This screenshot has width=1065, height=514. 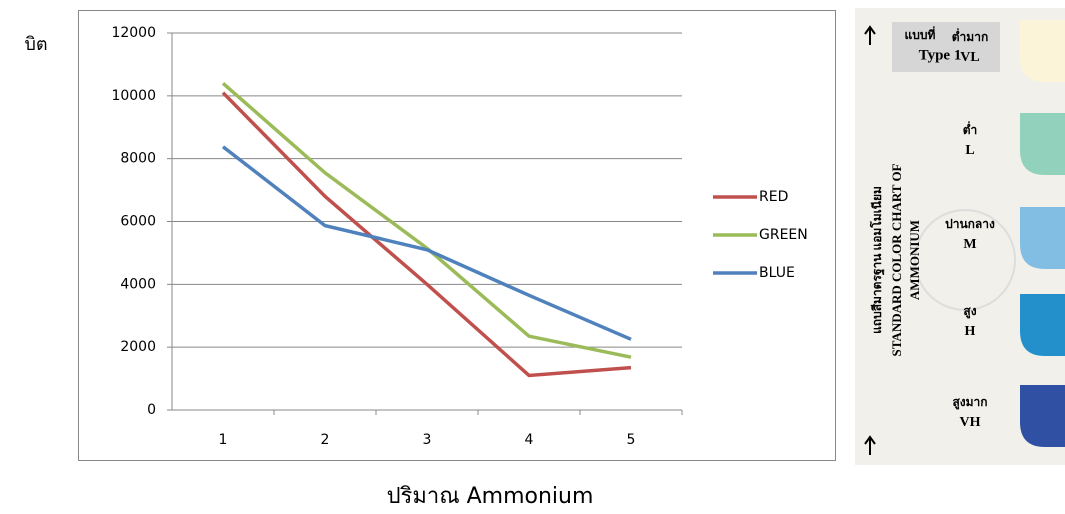 What do you see at coordinates (914, 260) in the screenshot?
I see `card-title-en2: AMMONIUM` at bounding box center [914, 260].